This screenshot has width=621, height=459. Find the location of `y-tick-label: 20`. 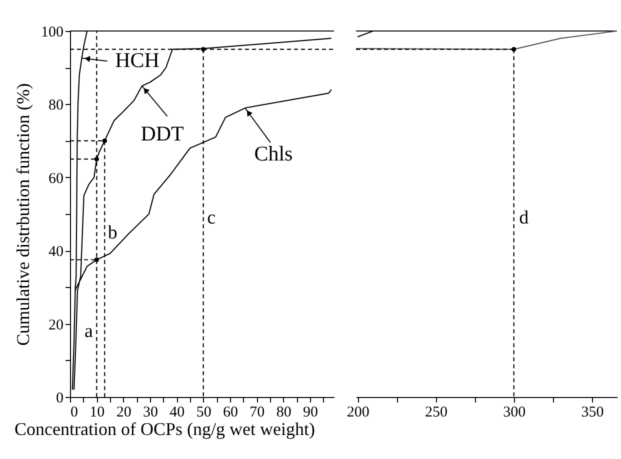

y-tick-label: 20 is located at coordinates (56, 325).